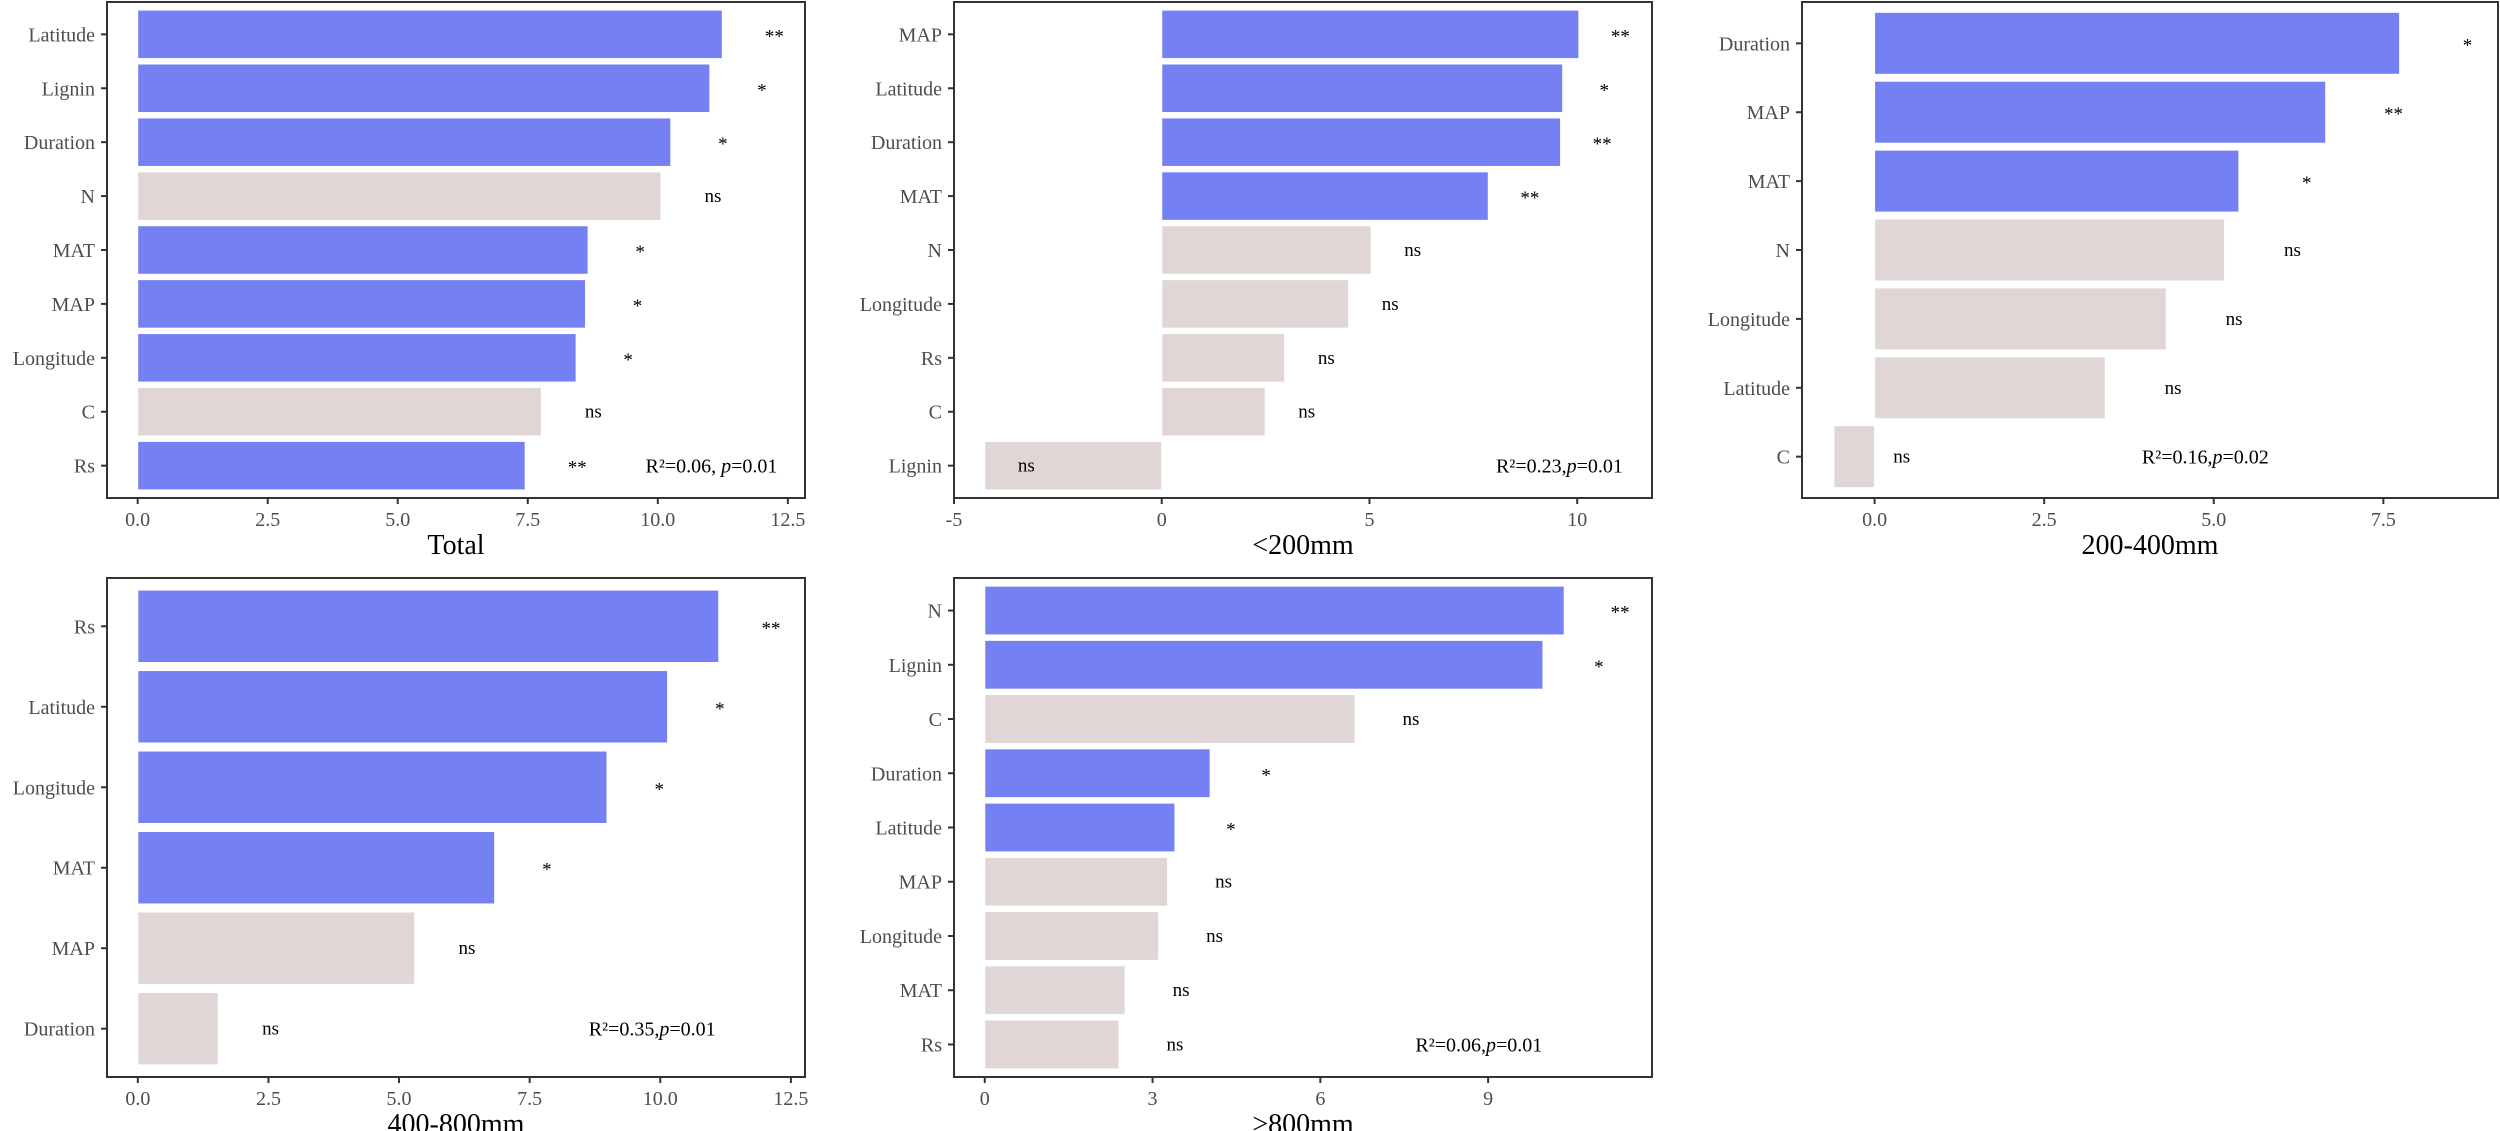 The image size is (2500, 1131). I want to click on r2-annotation: R²=0.23,p=0.01, so click(1559, 467).